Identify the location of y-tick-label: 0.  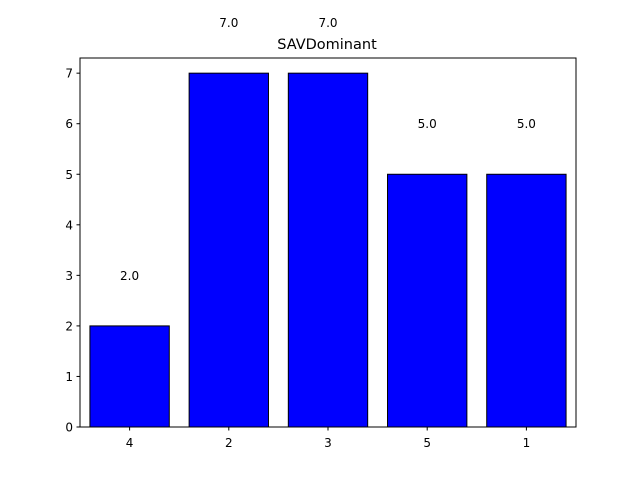
(69, 428).